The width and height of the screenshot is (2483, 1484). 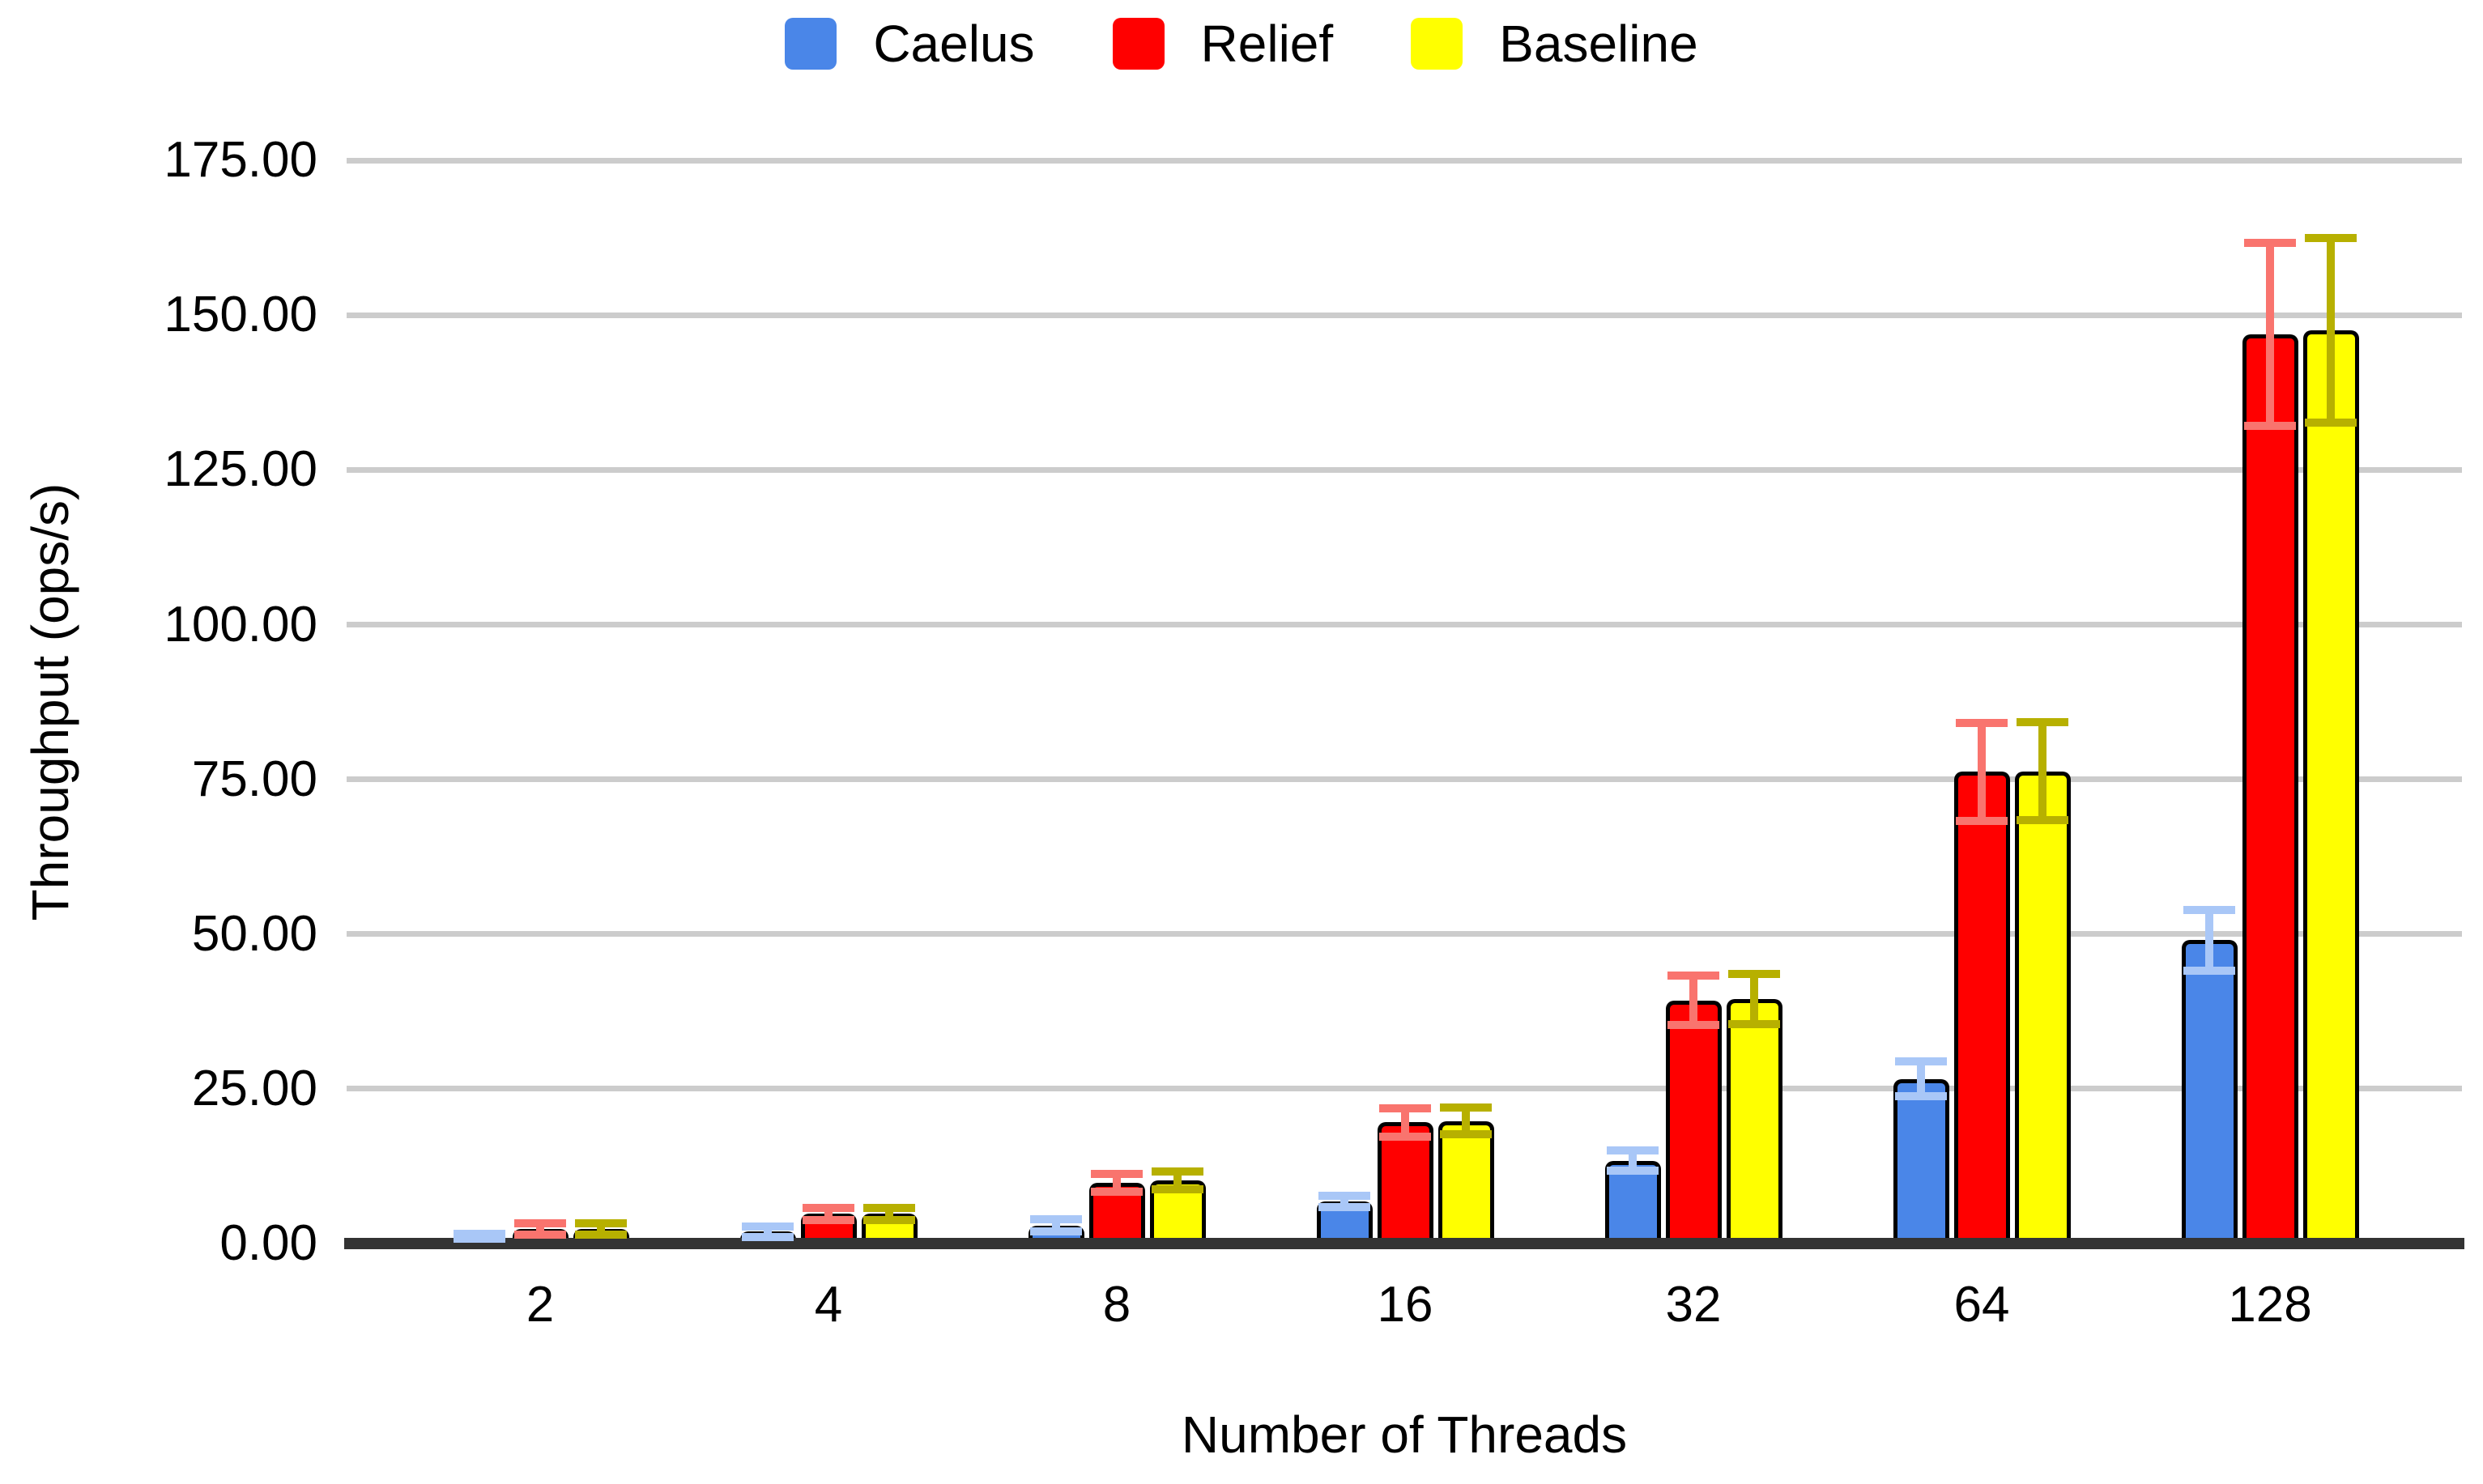 I want to click on y-tick-label-125: 125.00, so click(x=241, y=469).